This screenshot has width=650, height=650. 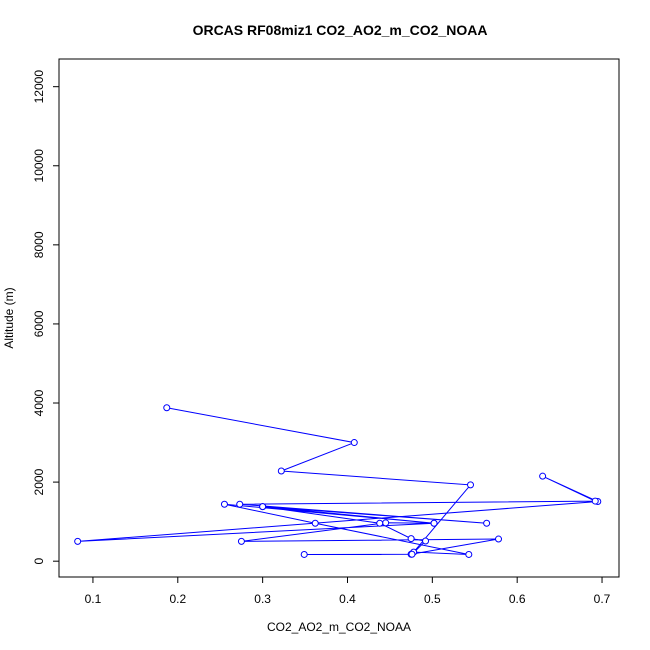 What do you see at coordinates (262, 599) in the screenshot?
I see `x-tick-label: 0.3` at bounding box center [262, 599].